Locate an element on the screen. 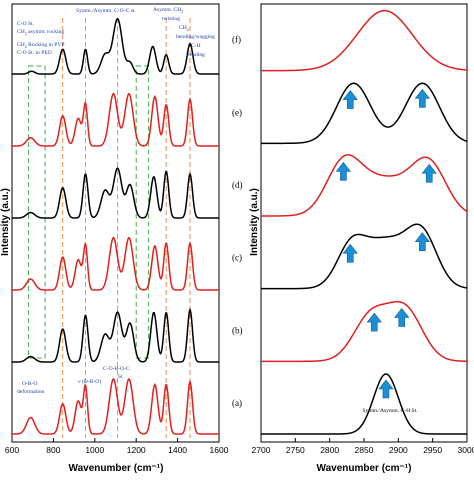  left-y-axis-label: Intensity (a.u.) is located at coordinates (5, 222).